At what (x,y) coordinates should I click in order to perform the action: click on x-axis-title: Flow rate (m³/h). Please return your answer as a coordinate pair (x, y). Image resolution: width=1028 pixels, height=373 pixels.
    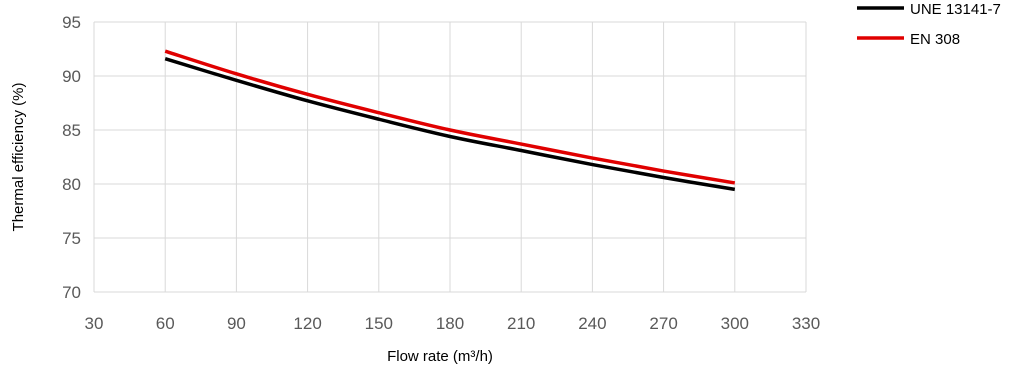
    Looking at the image, I should click on (440, 356).